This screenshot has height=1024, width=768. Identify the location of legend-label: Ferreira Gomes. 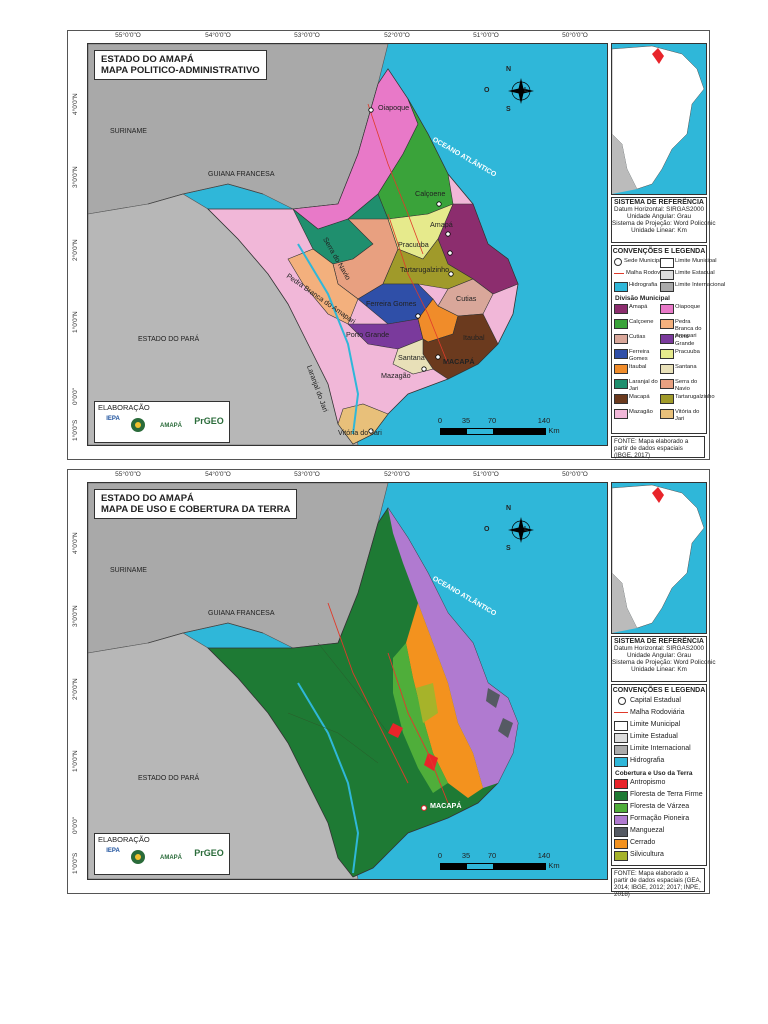
(639, 355).